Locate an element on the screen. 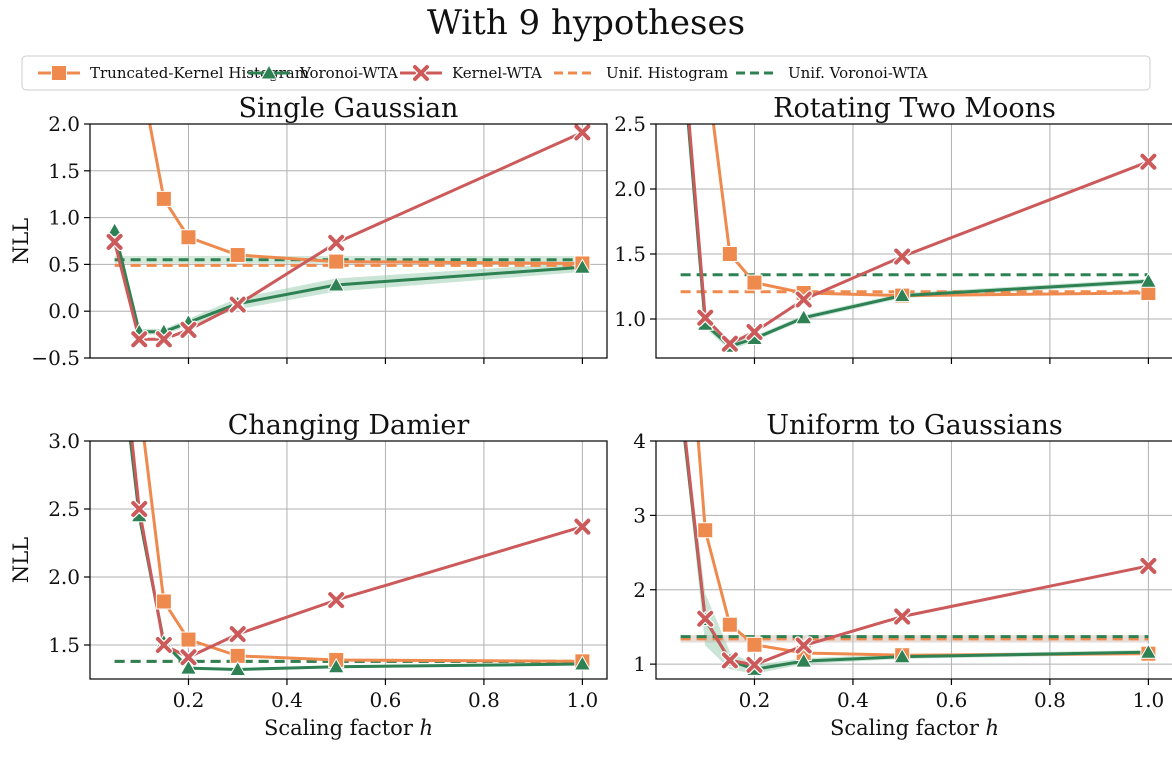 Image resolution: width=1172 pixels, height=764 pixels. legend-item-unif-histogram: Unif. Histogram is located at coordinates (641, 73).